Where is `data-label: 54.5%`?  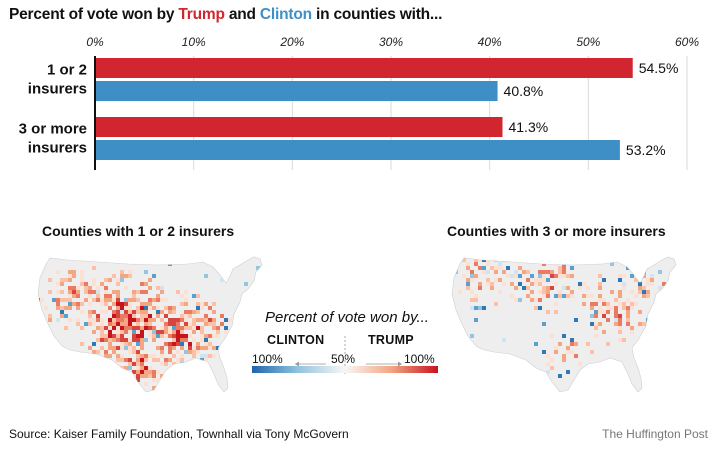
data-label: 54.5% is located at coordinates (659, 68).